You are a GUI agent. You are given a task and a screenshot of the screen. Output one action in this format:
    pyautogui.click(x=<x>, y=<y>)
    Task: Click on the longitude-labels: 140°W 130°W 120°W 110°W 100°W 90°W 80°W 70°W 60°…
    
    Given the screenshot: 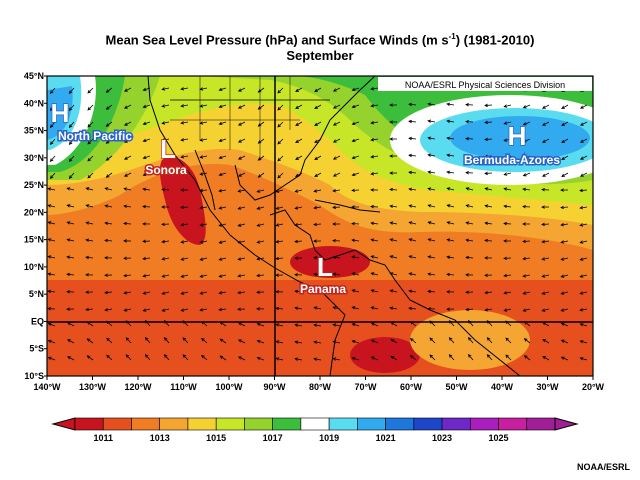 What is the action you would take?
    pyautogui.click(x=319, y=384)
    